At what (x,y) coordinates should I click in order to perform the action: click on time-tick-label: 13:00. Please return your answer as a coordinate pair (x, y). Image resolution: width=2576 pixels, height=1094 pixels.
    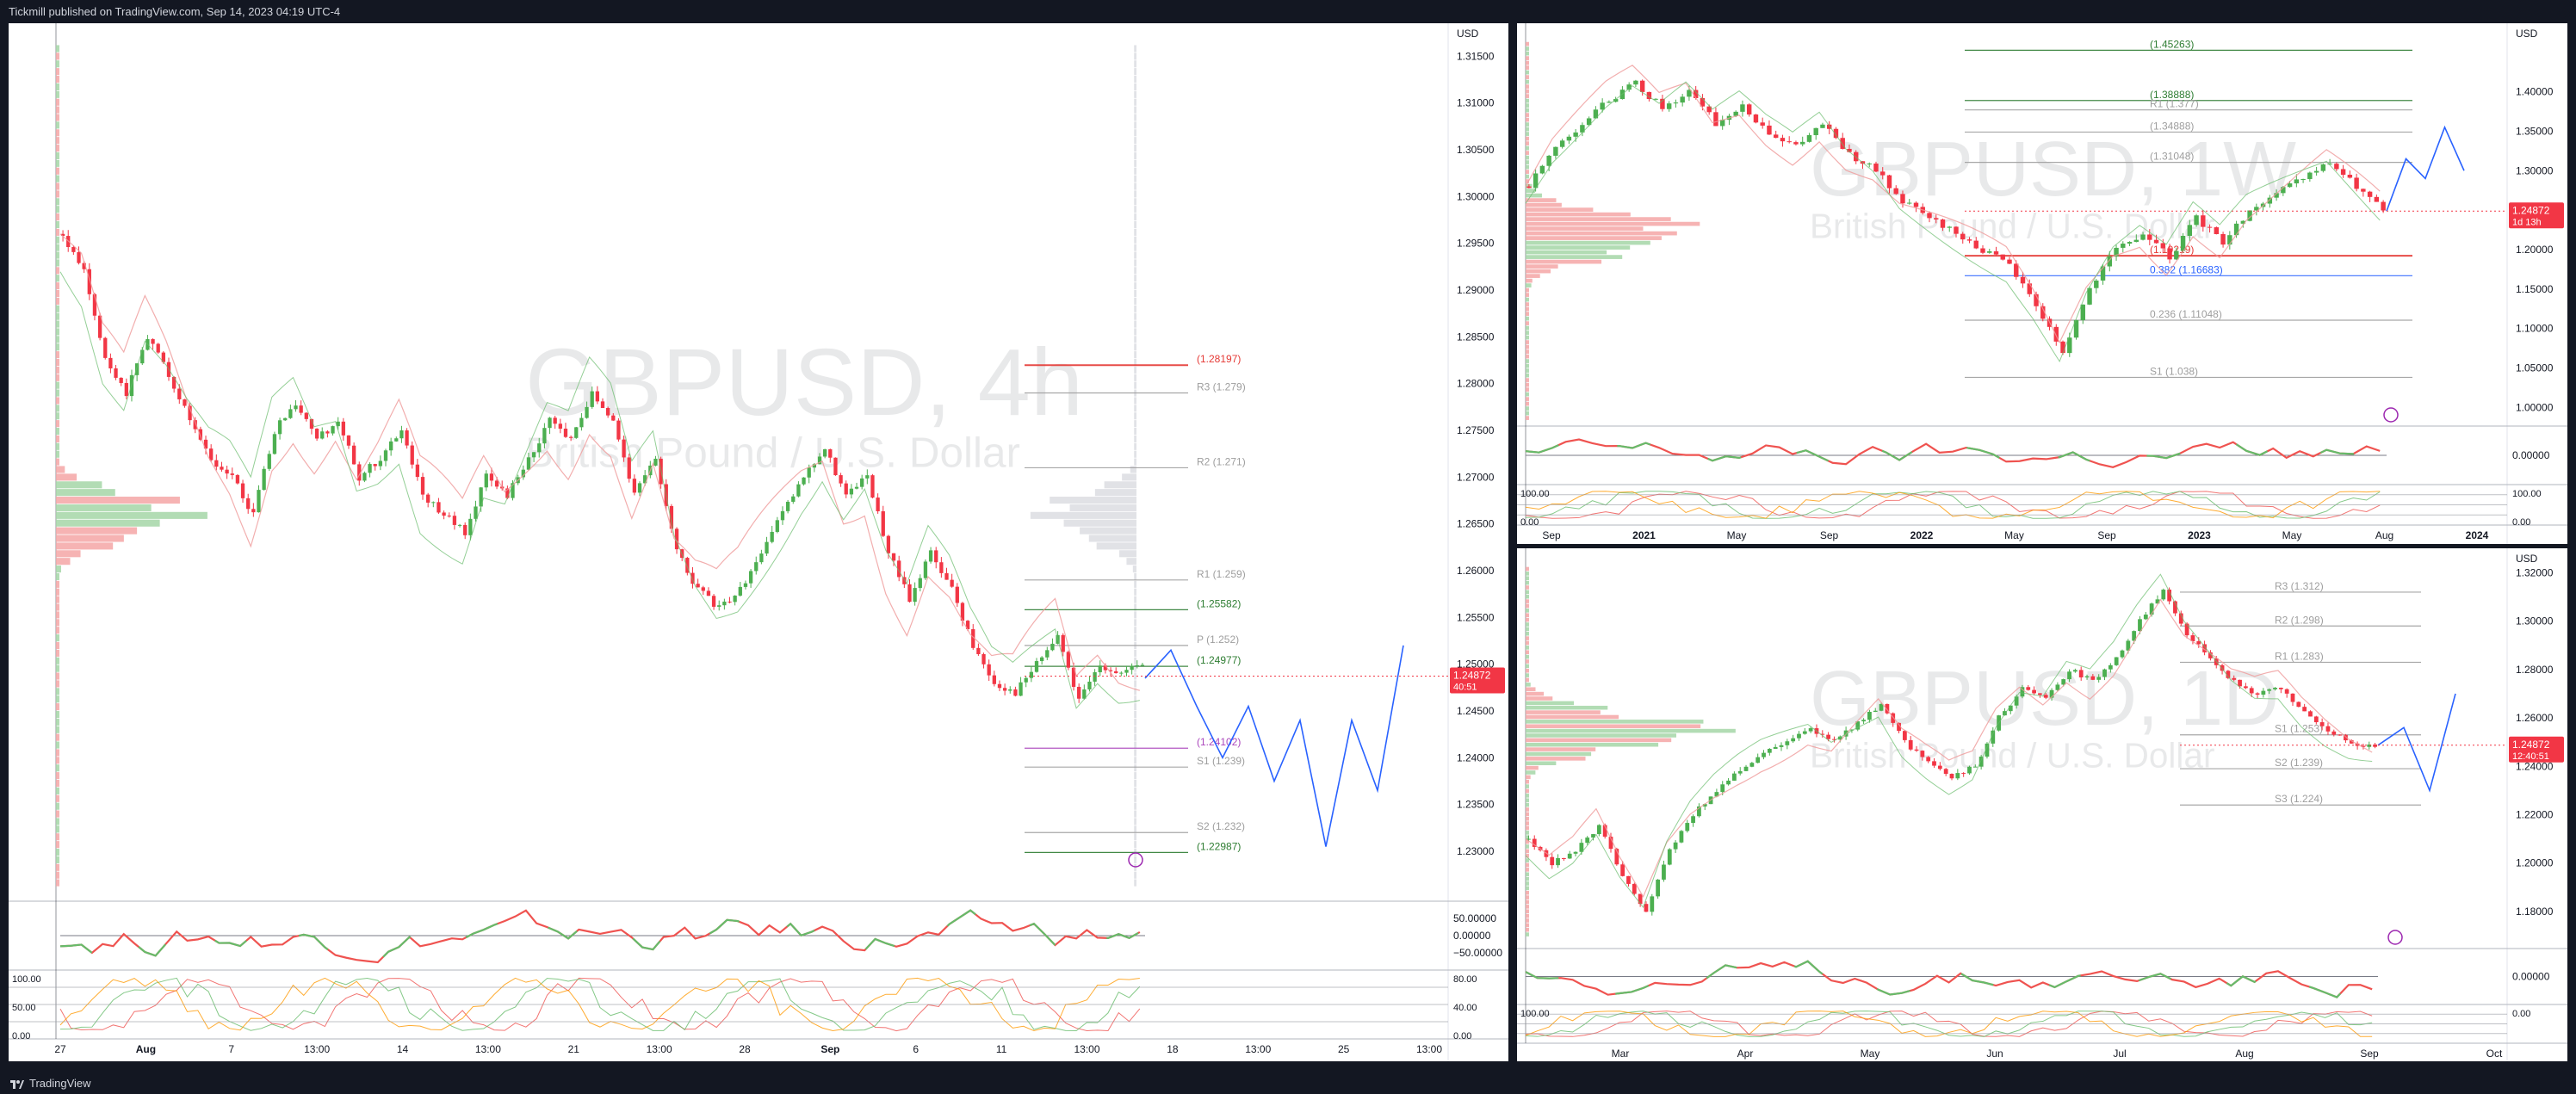
    Looking at the image, I should click on (1258, 1049).